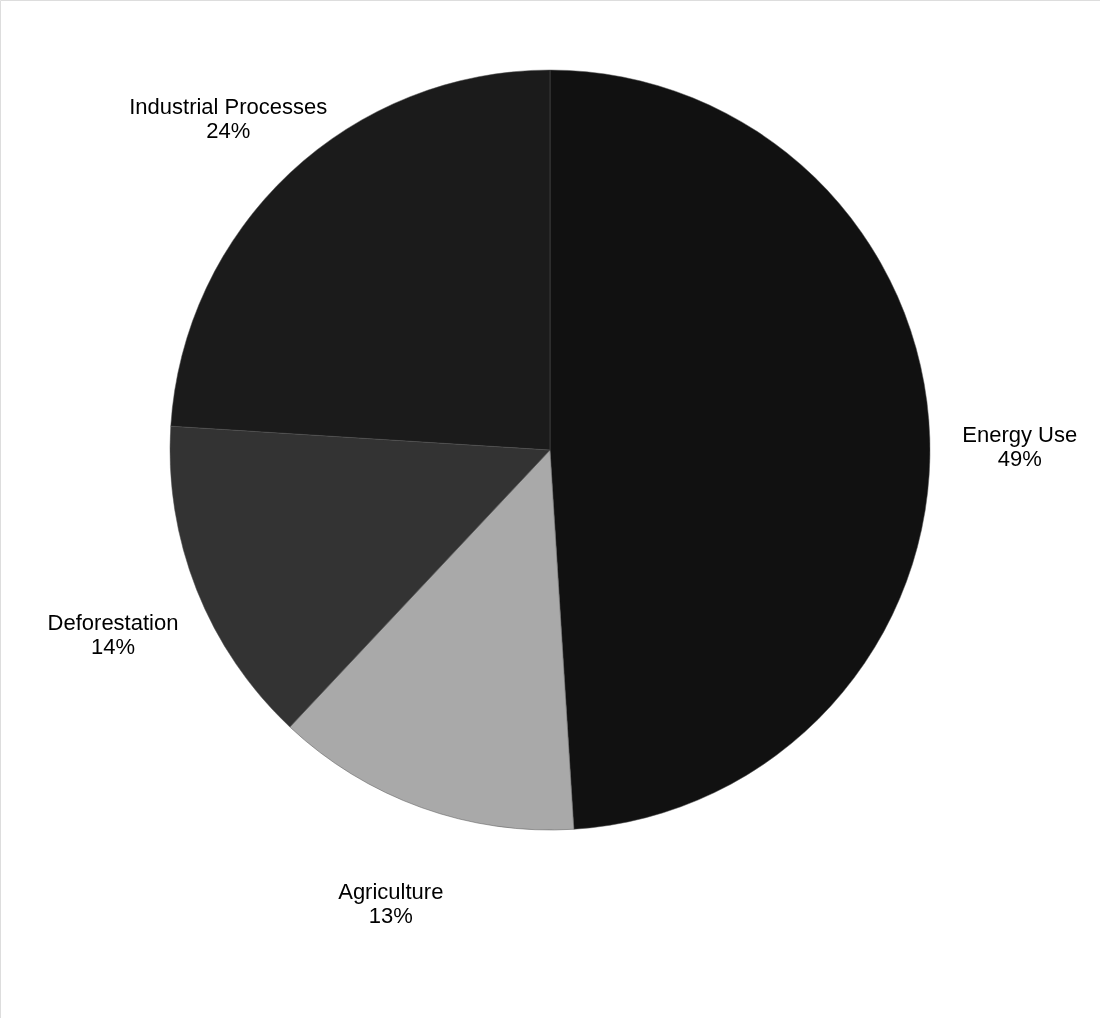 The width and height of the screenshot is (1100, 1018). What do you see at coordinates (228, 107) in the screenshot?
I see `slice-label: Industrial Processes` at bounding box center [228, 107].